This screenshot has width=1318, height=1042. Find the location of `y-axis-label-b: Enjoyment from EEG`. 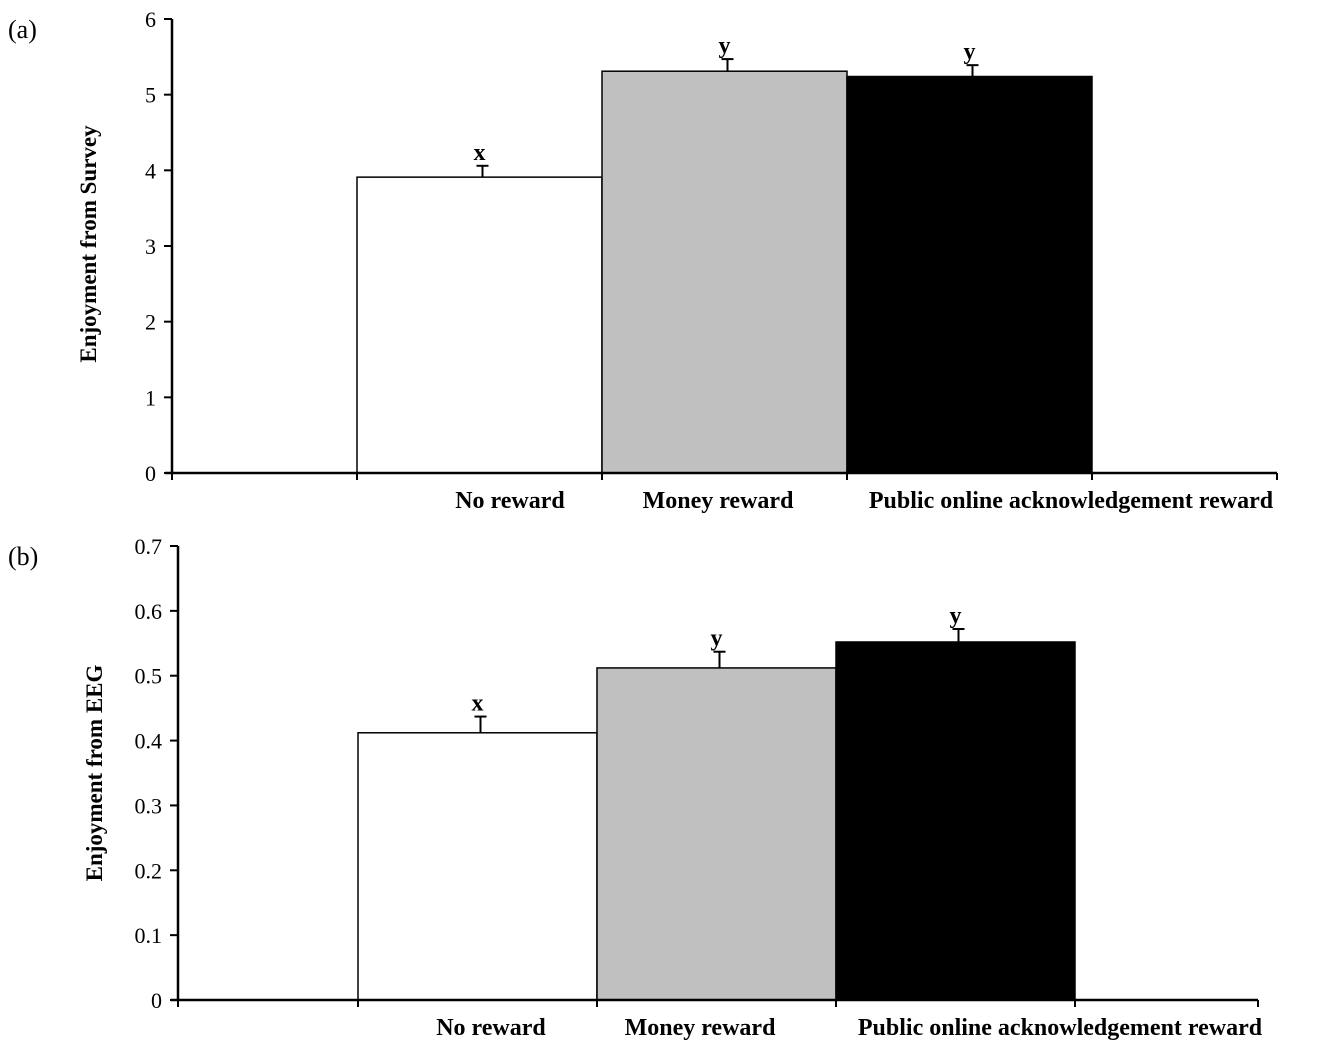

y-axis-label-b: Enjoyment from EEG is located at coordinates (94, 772).